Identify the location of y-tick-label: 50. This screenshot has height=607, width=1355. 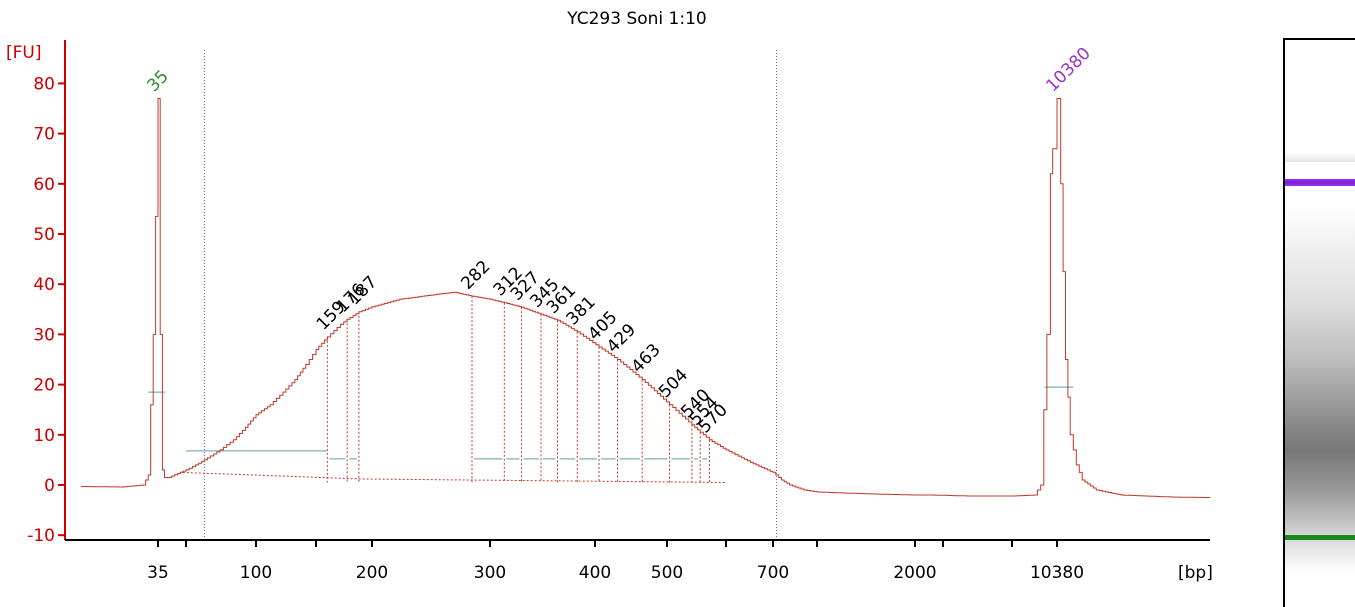
(44, 235).